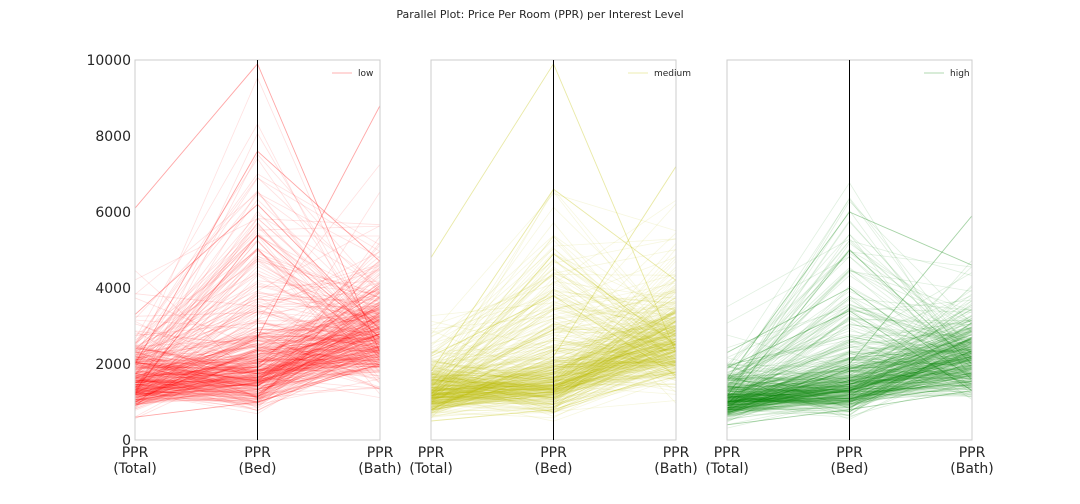 The height and width of the screenshot is (504, 1080). What do you see at coordinates (113, 137) in the screenshot?
I see `y-tick-label: 8000` at bounding box center [113, 137].